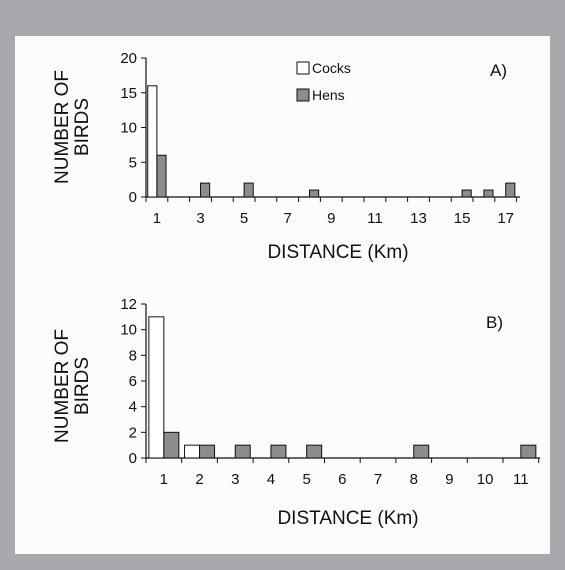 The height and width of the screenshot is (570, 565). I want to click on y-tick-label: 2, so click(133, 432).